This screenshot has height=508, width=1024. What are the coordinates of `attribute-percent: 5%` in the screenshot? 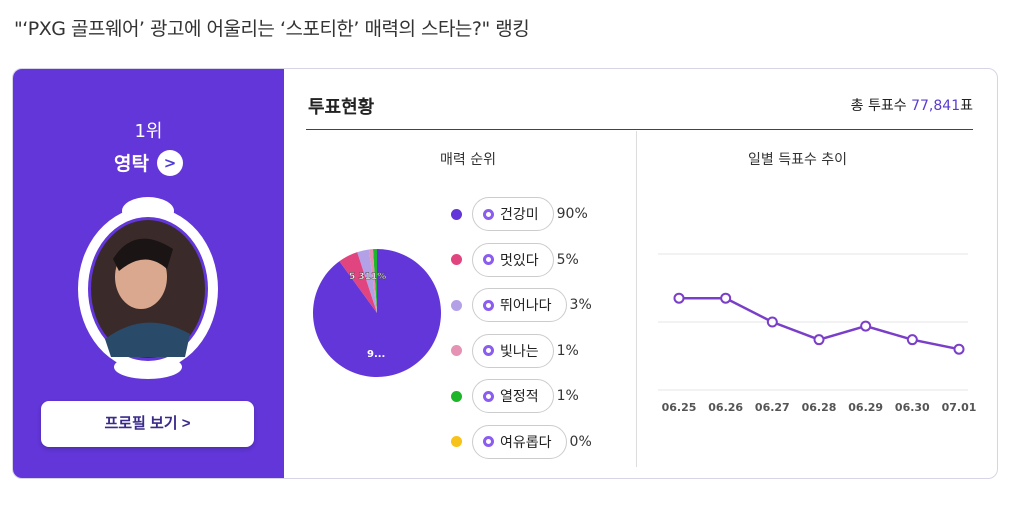 It's located at (567, 259).